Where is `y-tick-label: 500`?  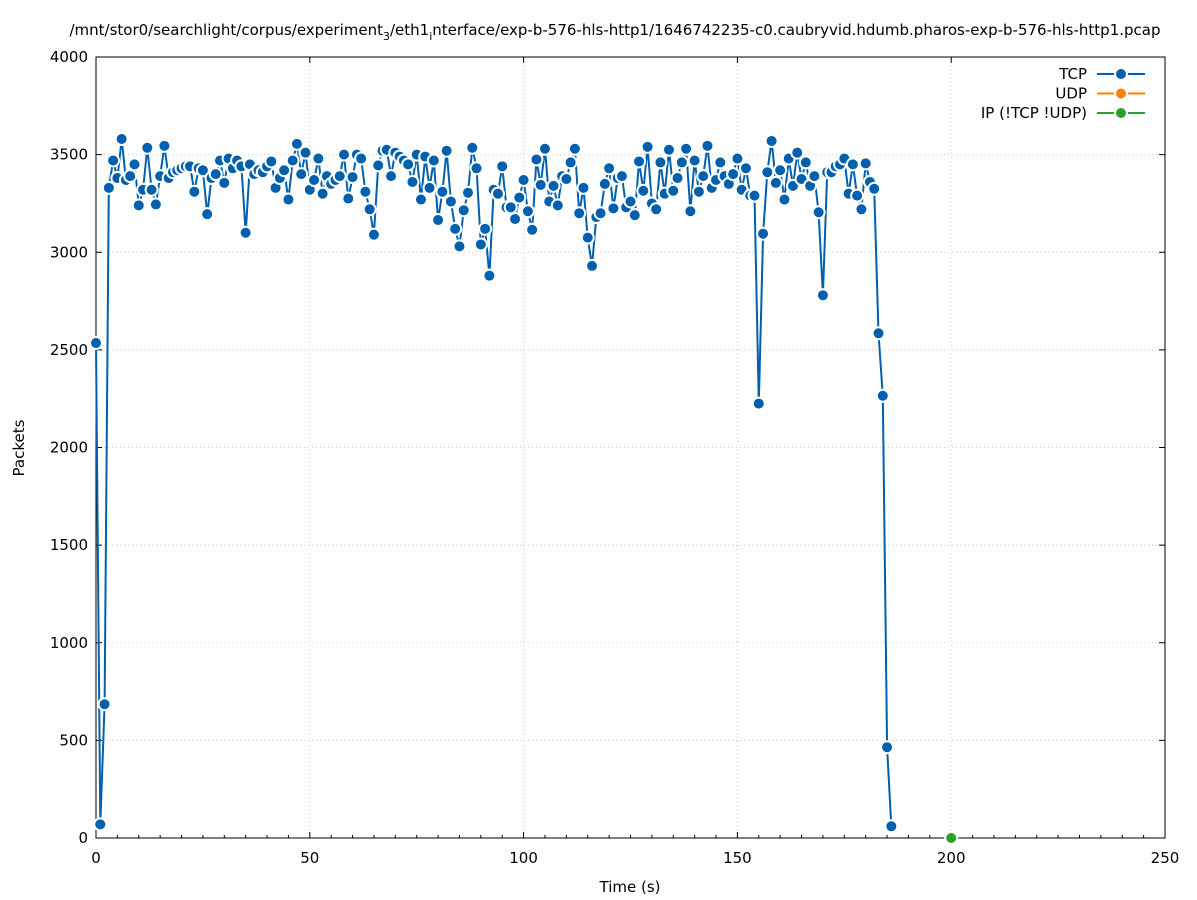 y-tick-label: 500 is located at coordinates (73, 740).